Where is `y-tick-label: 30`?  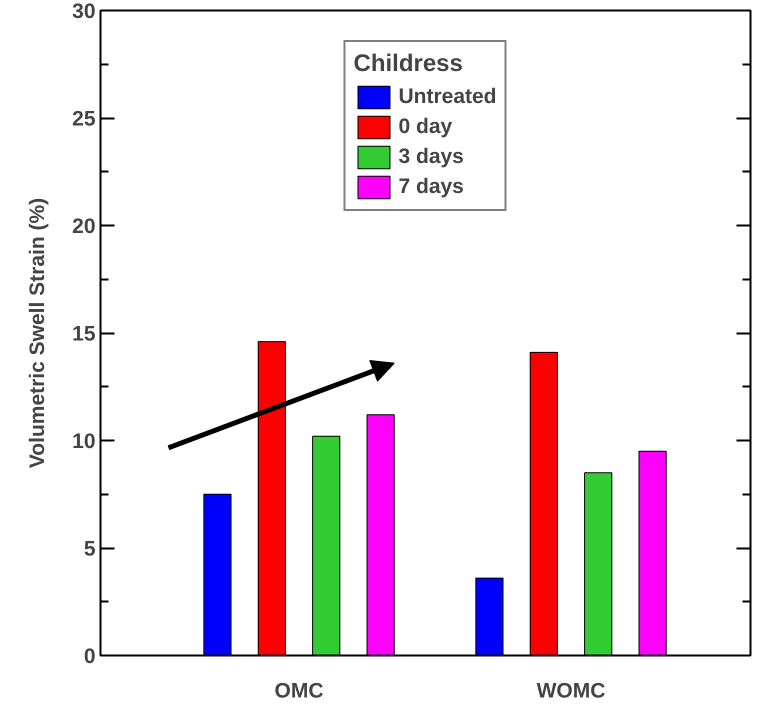 y-tick-label: 30 is located at coordinates (84, 11).